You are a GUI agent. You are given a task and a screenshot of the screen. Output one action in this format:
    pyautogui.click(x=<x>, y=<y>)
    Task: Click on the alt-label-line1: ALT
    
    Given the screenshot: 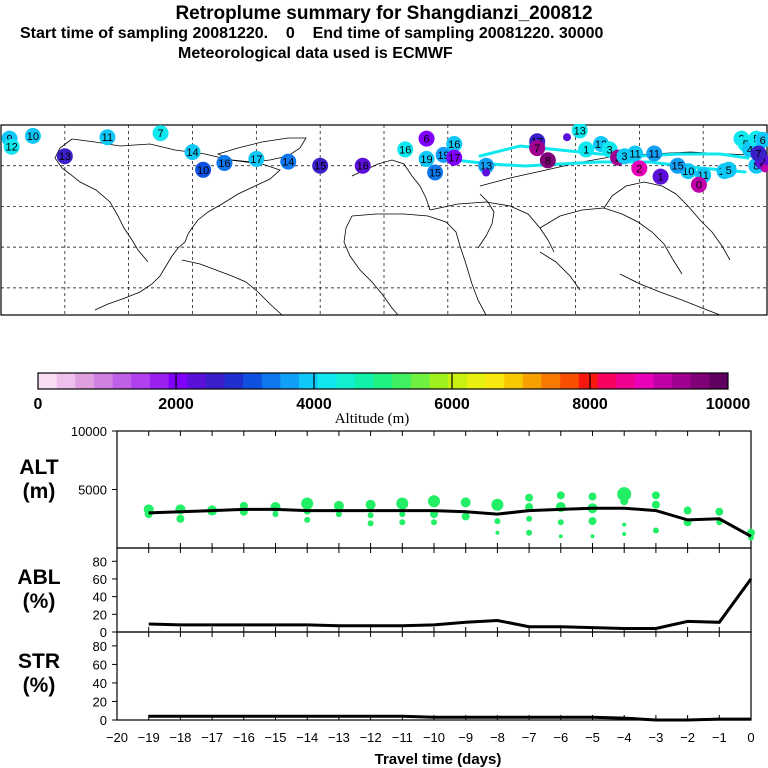 What is the action you would take?
    pyautogui.click(x=39, y=467)
    